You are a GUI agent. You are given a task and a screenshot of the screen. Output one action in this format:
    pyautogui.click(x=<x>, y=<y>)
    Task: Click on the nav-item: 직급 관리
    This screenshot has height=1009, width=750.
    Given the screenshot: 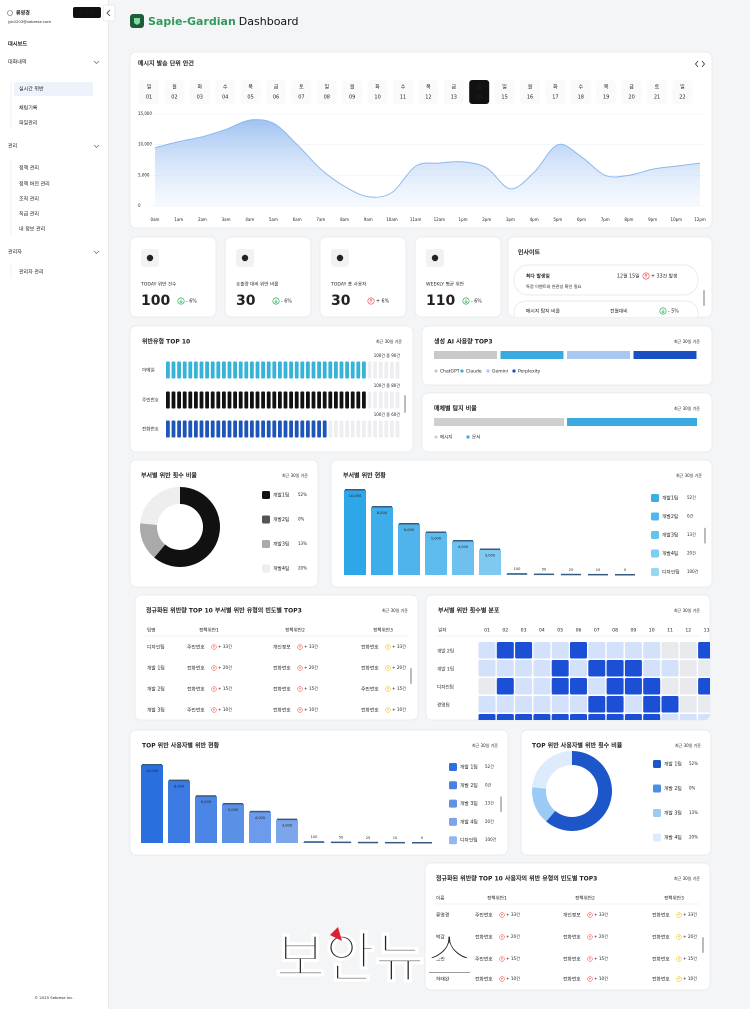 What is the action you would take?
    pyautogui.click(x=29, y=214)
    